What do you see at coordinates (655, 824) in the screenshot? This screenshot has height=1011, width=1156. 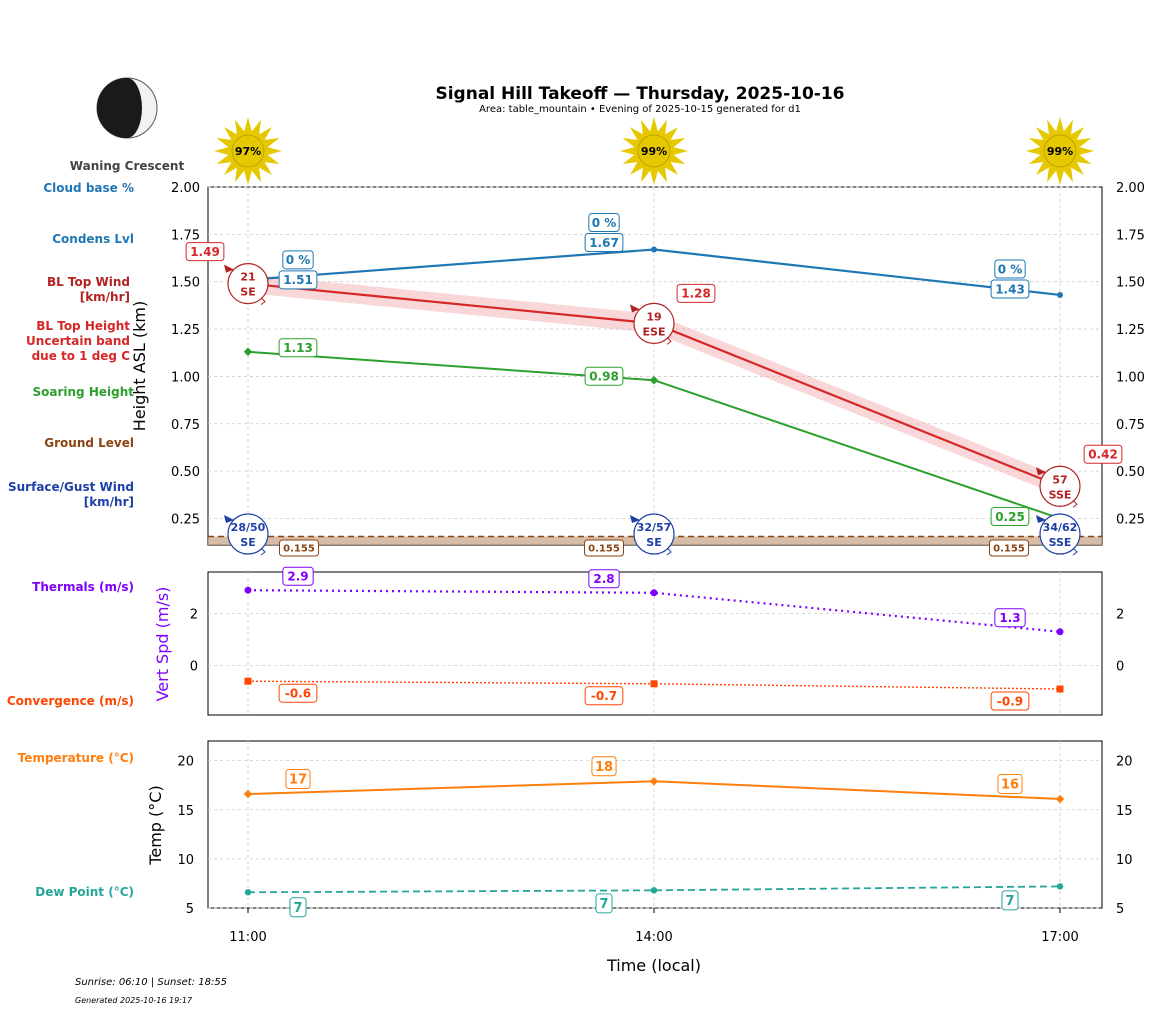 I see `temp-plot-frame` at bounding box center [655, 824].